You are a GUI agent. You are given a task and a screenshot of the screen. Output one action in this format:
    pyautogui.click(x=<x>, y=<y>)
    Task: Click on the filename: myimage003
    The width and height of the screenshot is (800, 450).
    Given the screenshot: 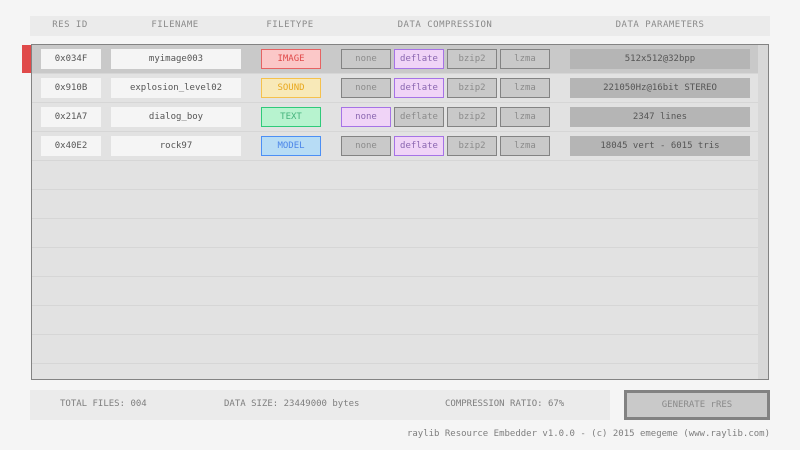 What is the action you would take?
    pyautogui.click(x=176, y=59)
    